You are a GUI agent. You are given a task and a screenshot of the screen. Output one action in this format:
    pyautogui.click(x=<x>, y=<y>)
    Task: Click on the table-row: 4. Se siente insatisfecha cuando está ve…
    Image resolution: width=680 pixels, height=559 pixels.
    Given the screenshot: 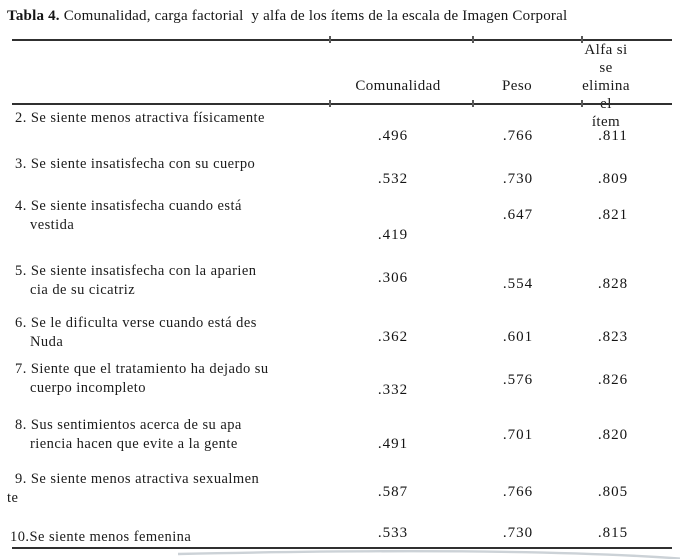 What is the action you would take?
    pyautogui.click(x=342, y=225)
    